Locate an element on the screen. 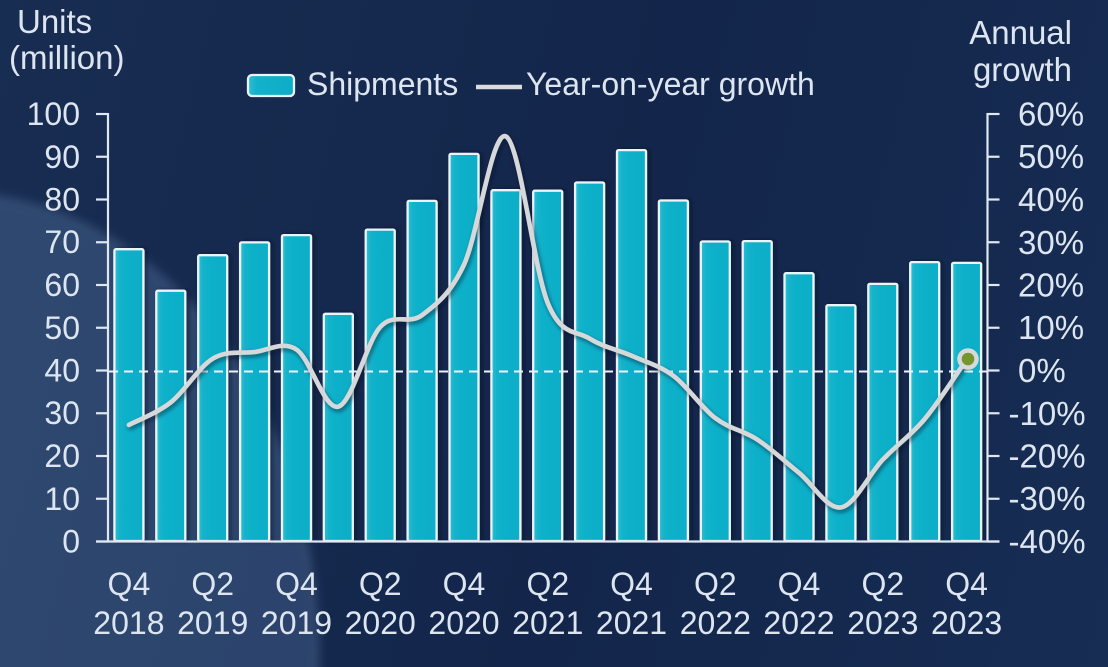 The width and height of the screenshot is (1108, 667). svg-text: 60 is located at coordinates (62, 285).